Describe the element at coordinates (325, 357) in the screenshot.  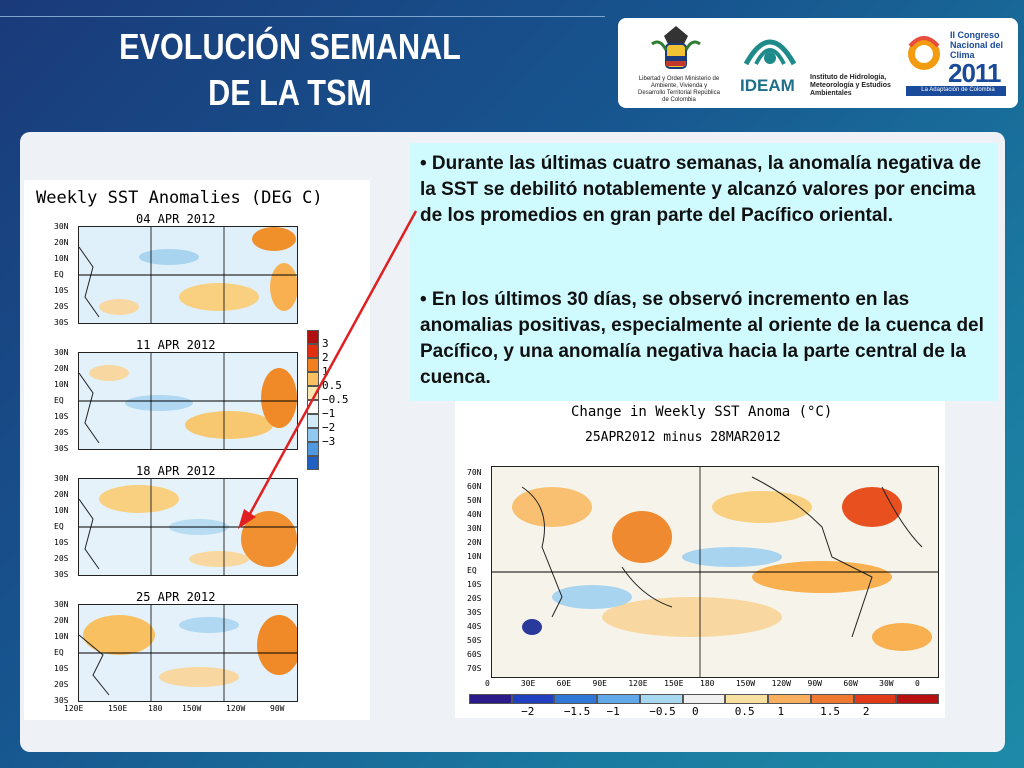
I see `colorbar-label: 2` at that location.